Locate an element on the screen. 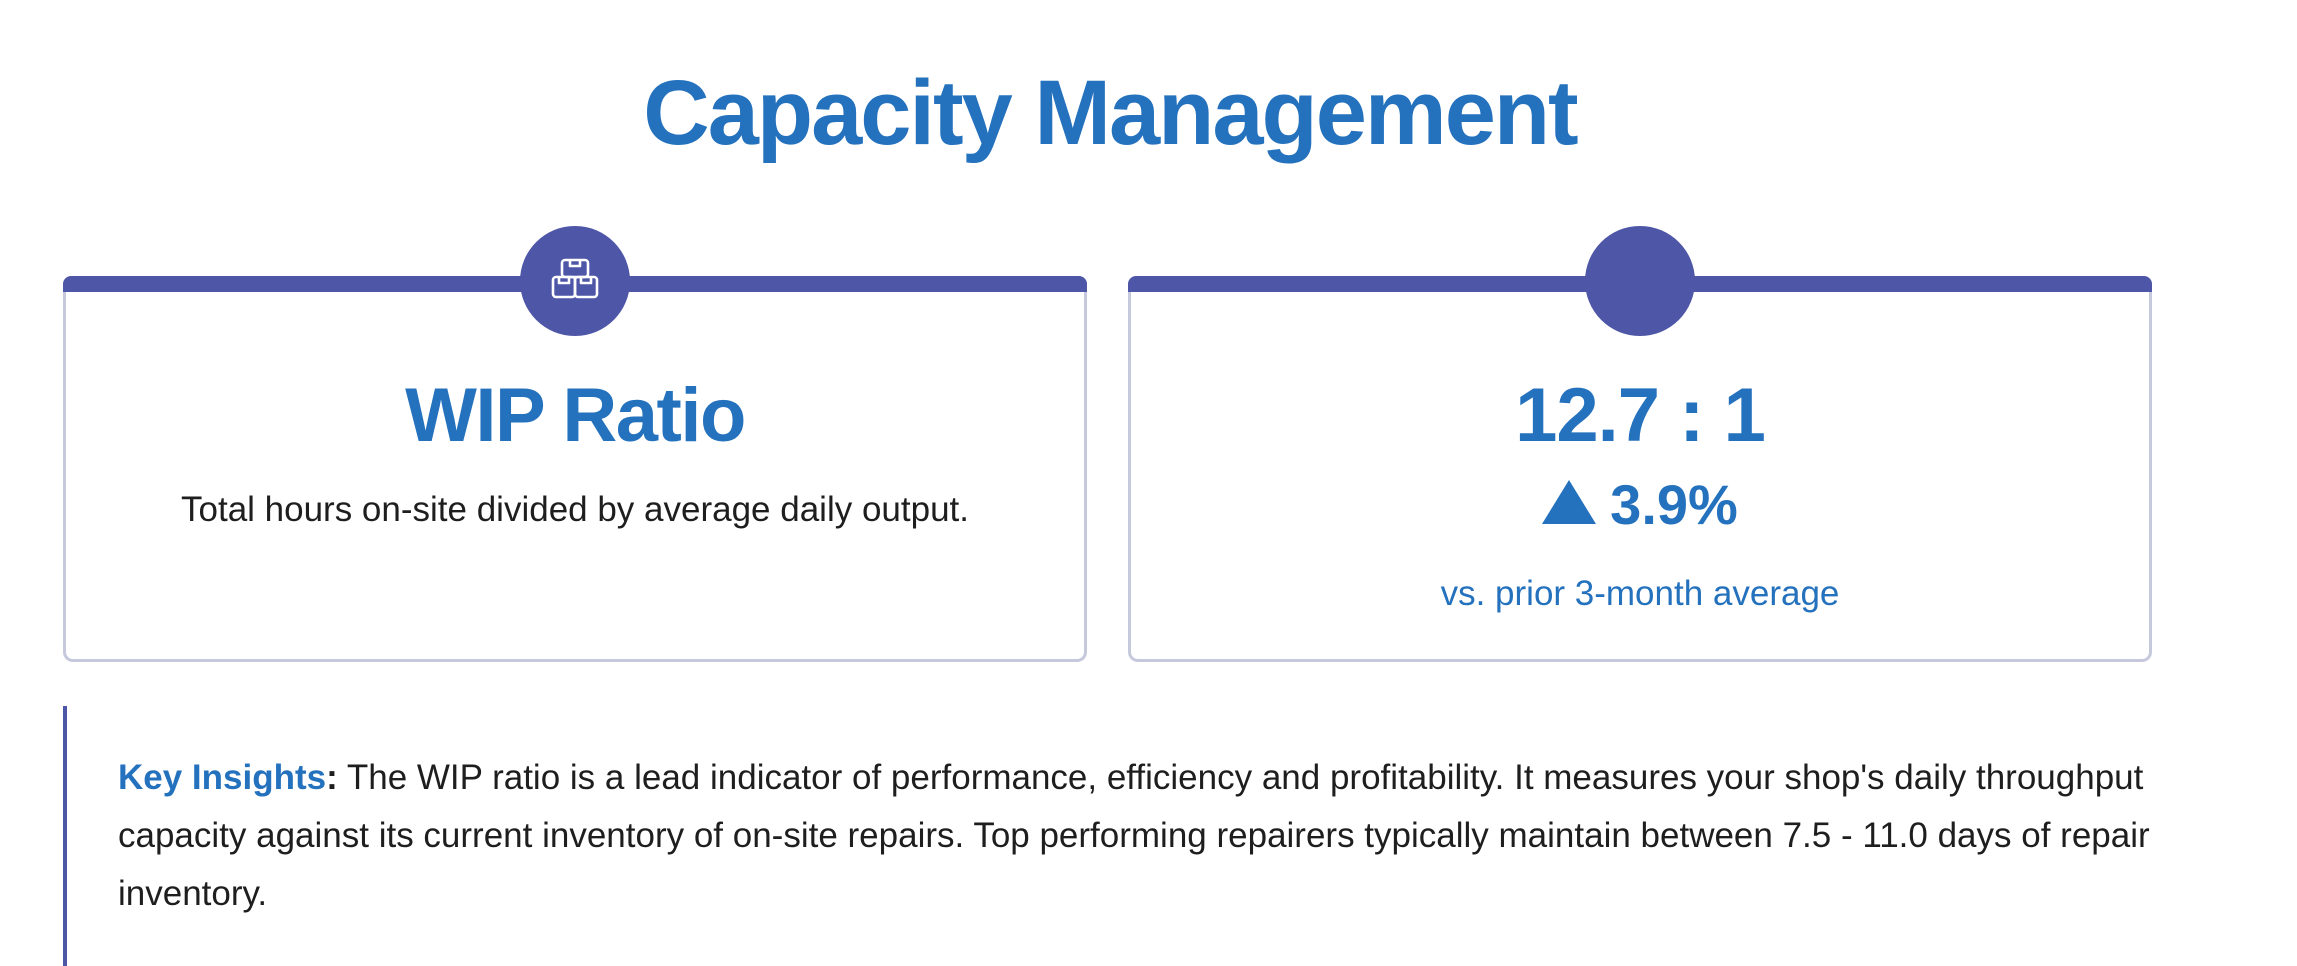 The height and width of the screenshot is (966, 2297). kpi-badge is located at coordinates (1640, 281).